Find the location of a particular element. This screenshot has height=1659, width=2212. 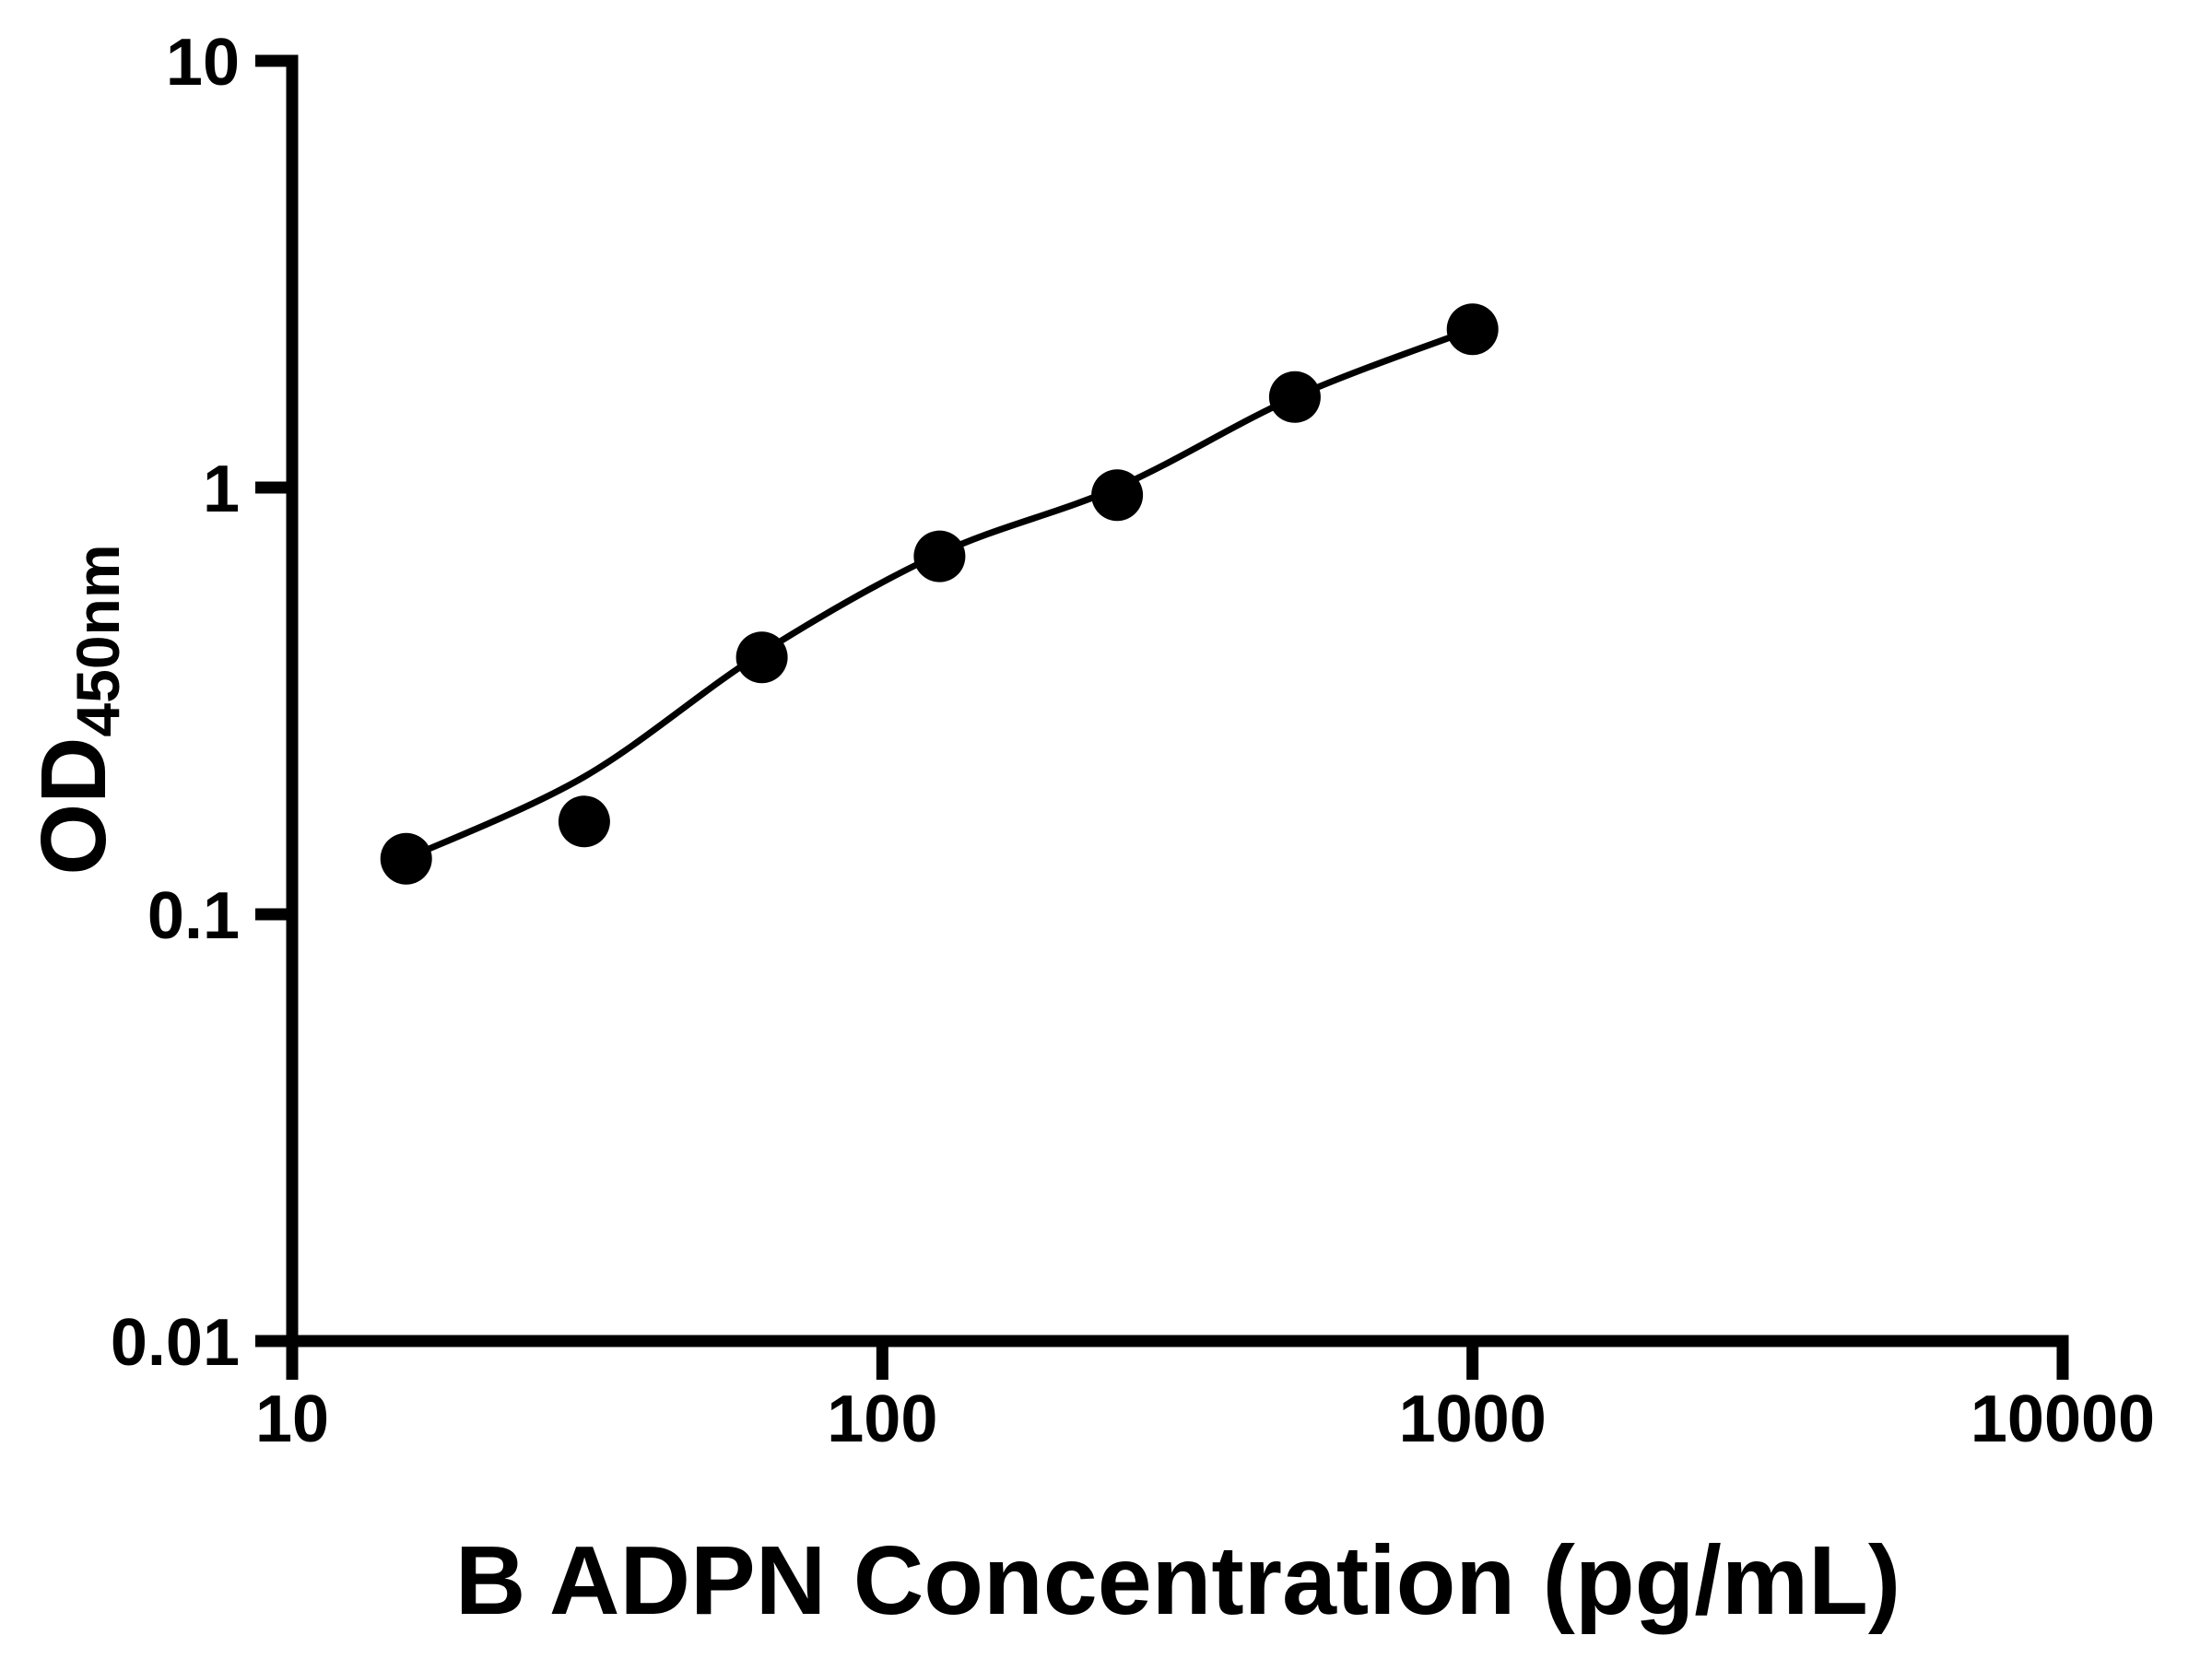

x-tick-label: 100 is located at coordinates (882, 1419).